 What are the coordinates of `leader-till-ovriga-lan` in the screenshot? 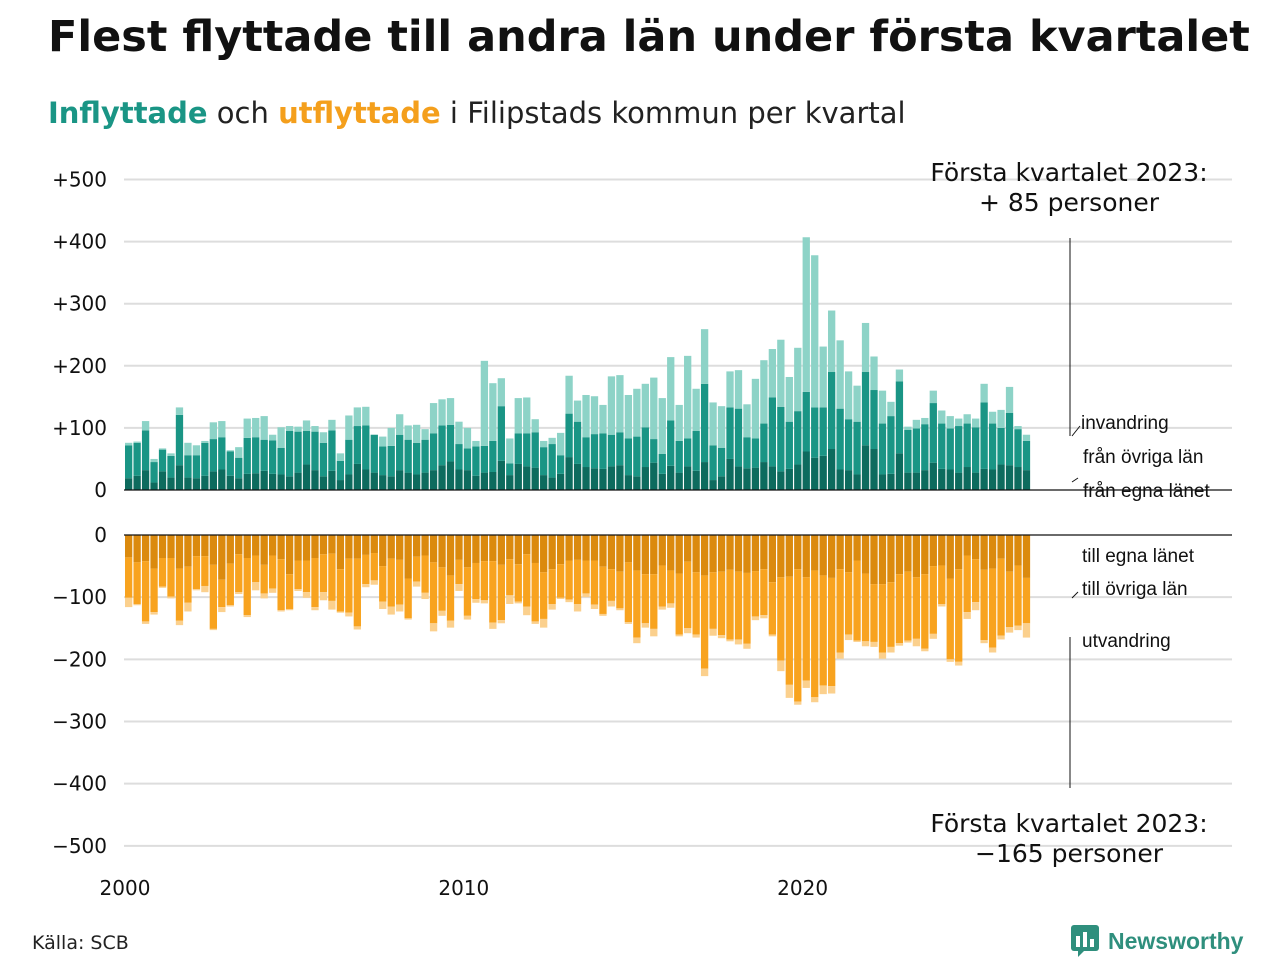 It's located at (1075, 595).